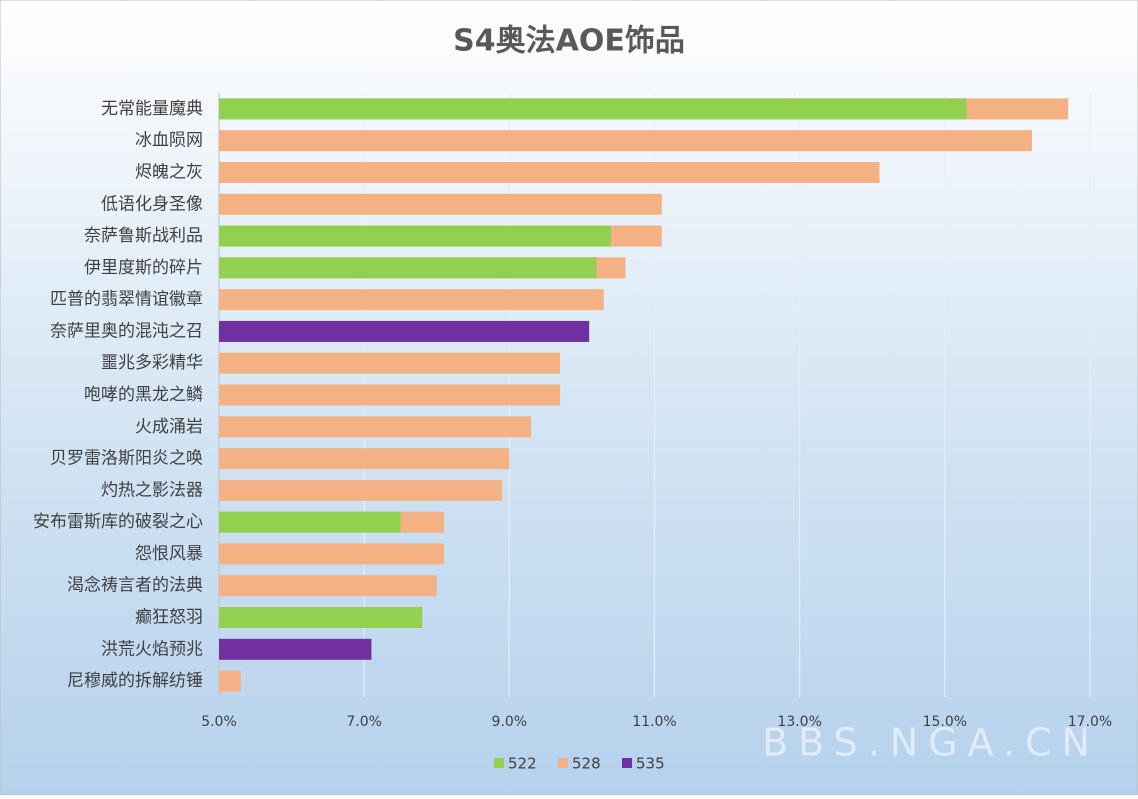 Image resolution: width=1138 pixels, height=799 pixels. Describe the element at coordinates (931, 743) in the screenshot. I see `watermark: BBS.NGA.CN` at that location.